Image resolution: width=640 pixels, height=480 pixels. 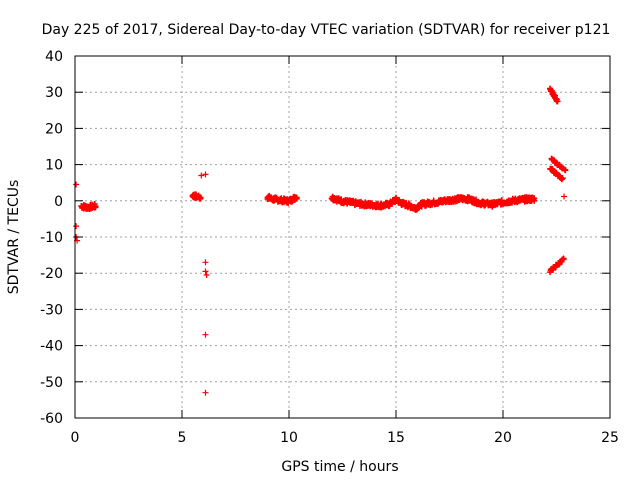 What do you see at coordinates (58, 202) in the screenshot?
I see `y-tick-label: 0` at bounding box center [58, 202].